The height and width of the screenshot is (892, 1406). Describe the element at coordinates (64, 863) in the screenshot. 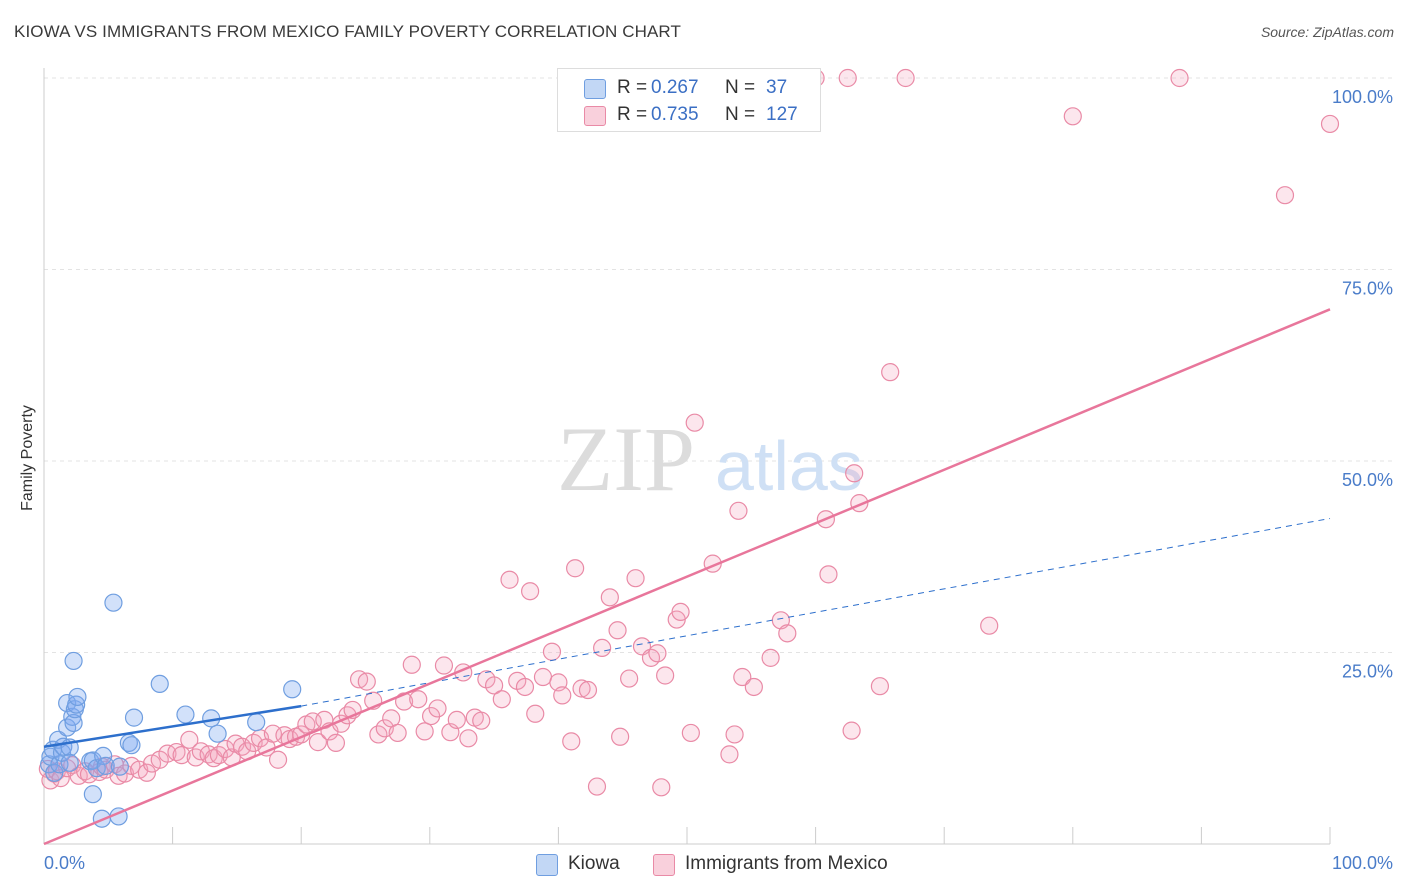

I see `x-tick-label: 0.0%` at that location.